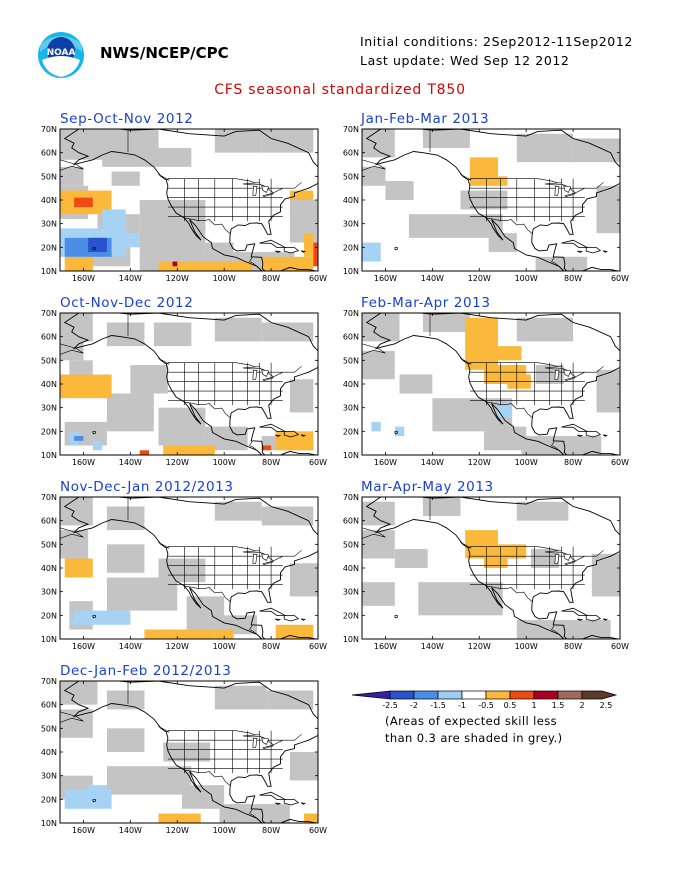  What do you see at coordinates (371, 695) in the screenshot?
I see `colorbar-arrow-low` at bounding box center [371, 695].